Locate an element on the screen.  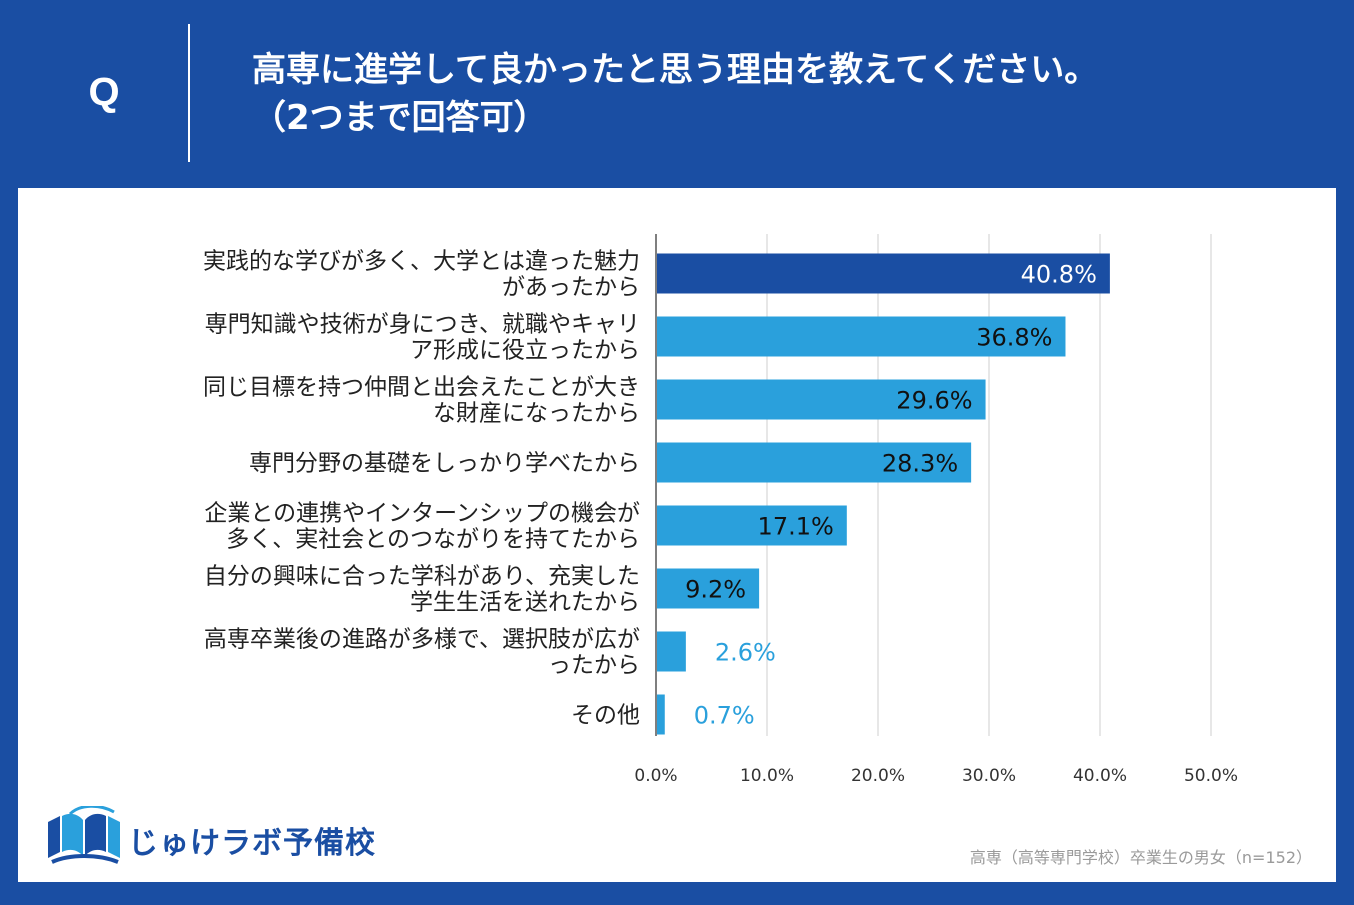
open-book-logo-icon is located at coordinates (84, 834).